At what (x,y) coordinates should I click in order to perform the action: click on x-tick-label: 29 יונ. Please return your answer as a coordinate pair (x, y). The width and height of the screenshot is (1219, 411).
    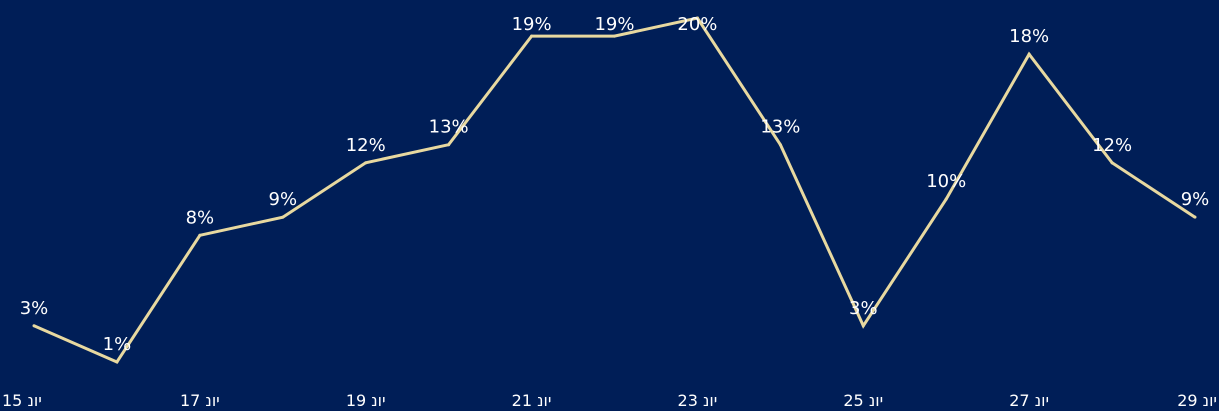
    Looking at the image, I should click on (1197, 400).